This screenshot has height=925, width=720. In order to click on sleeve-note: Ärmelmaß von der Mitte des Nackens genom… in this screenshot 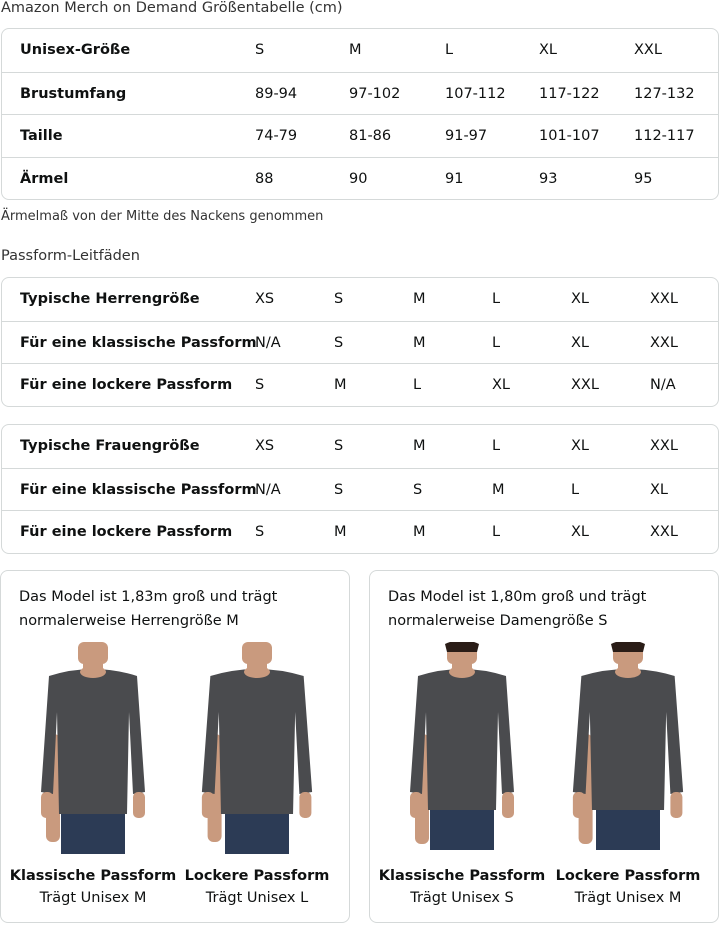, I will do `click(162, 216)`.